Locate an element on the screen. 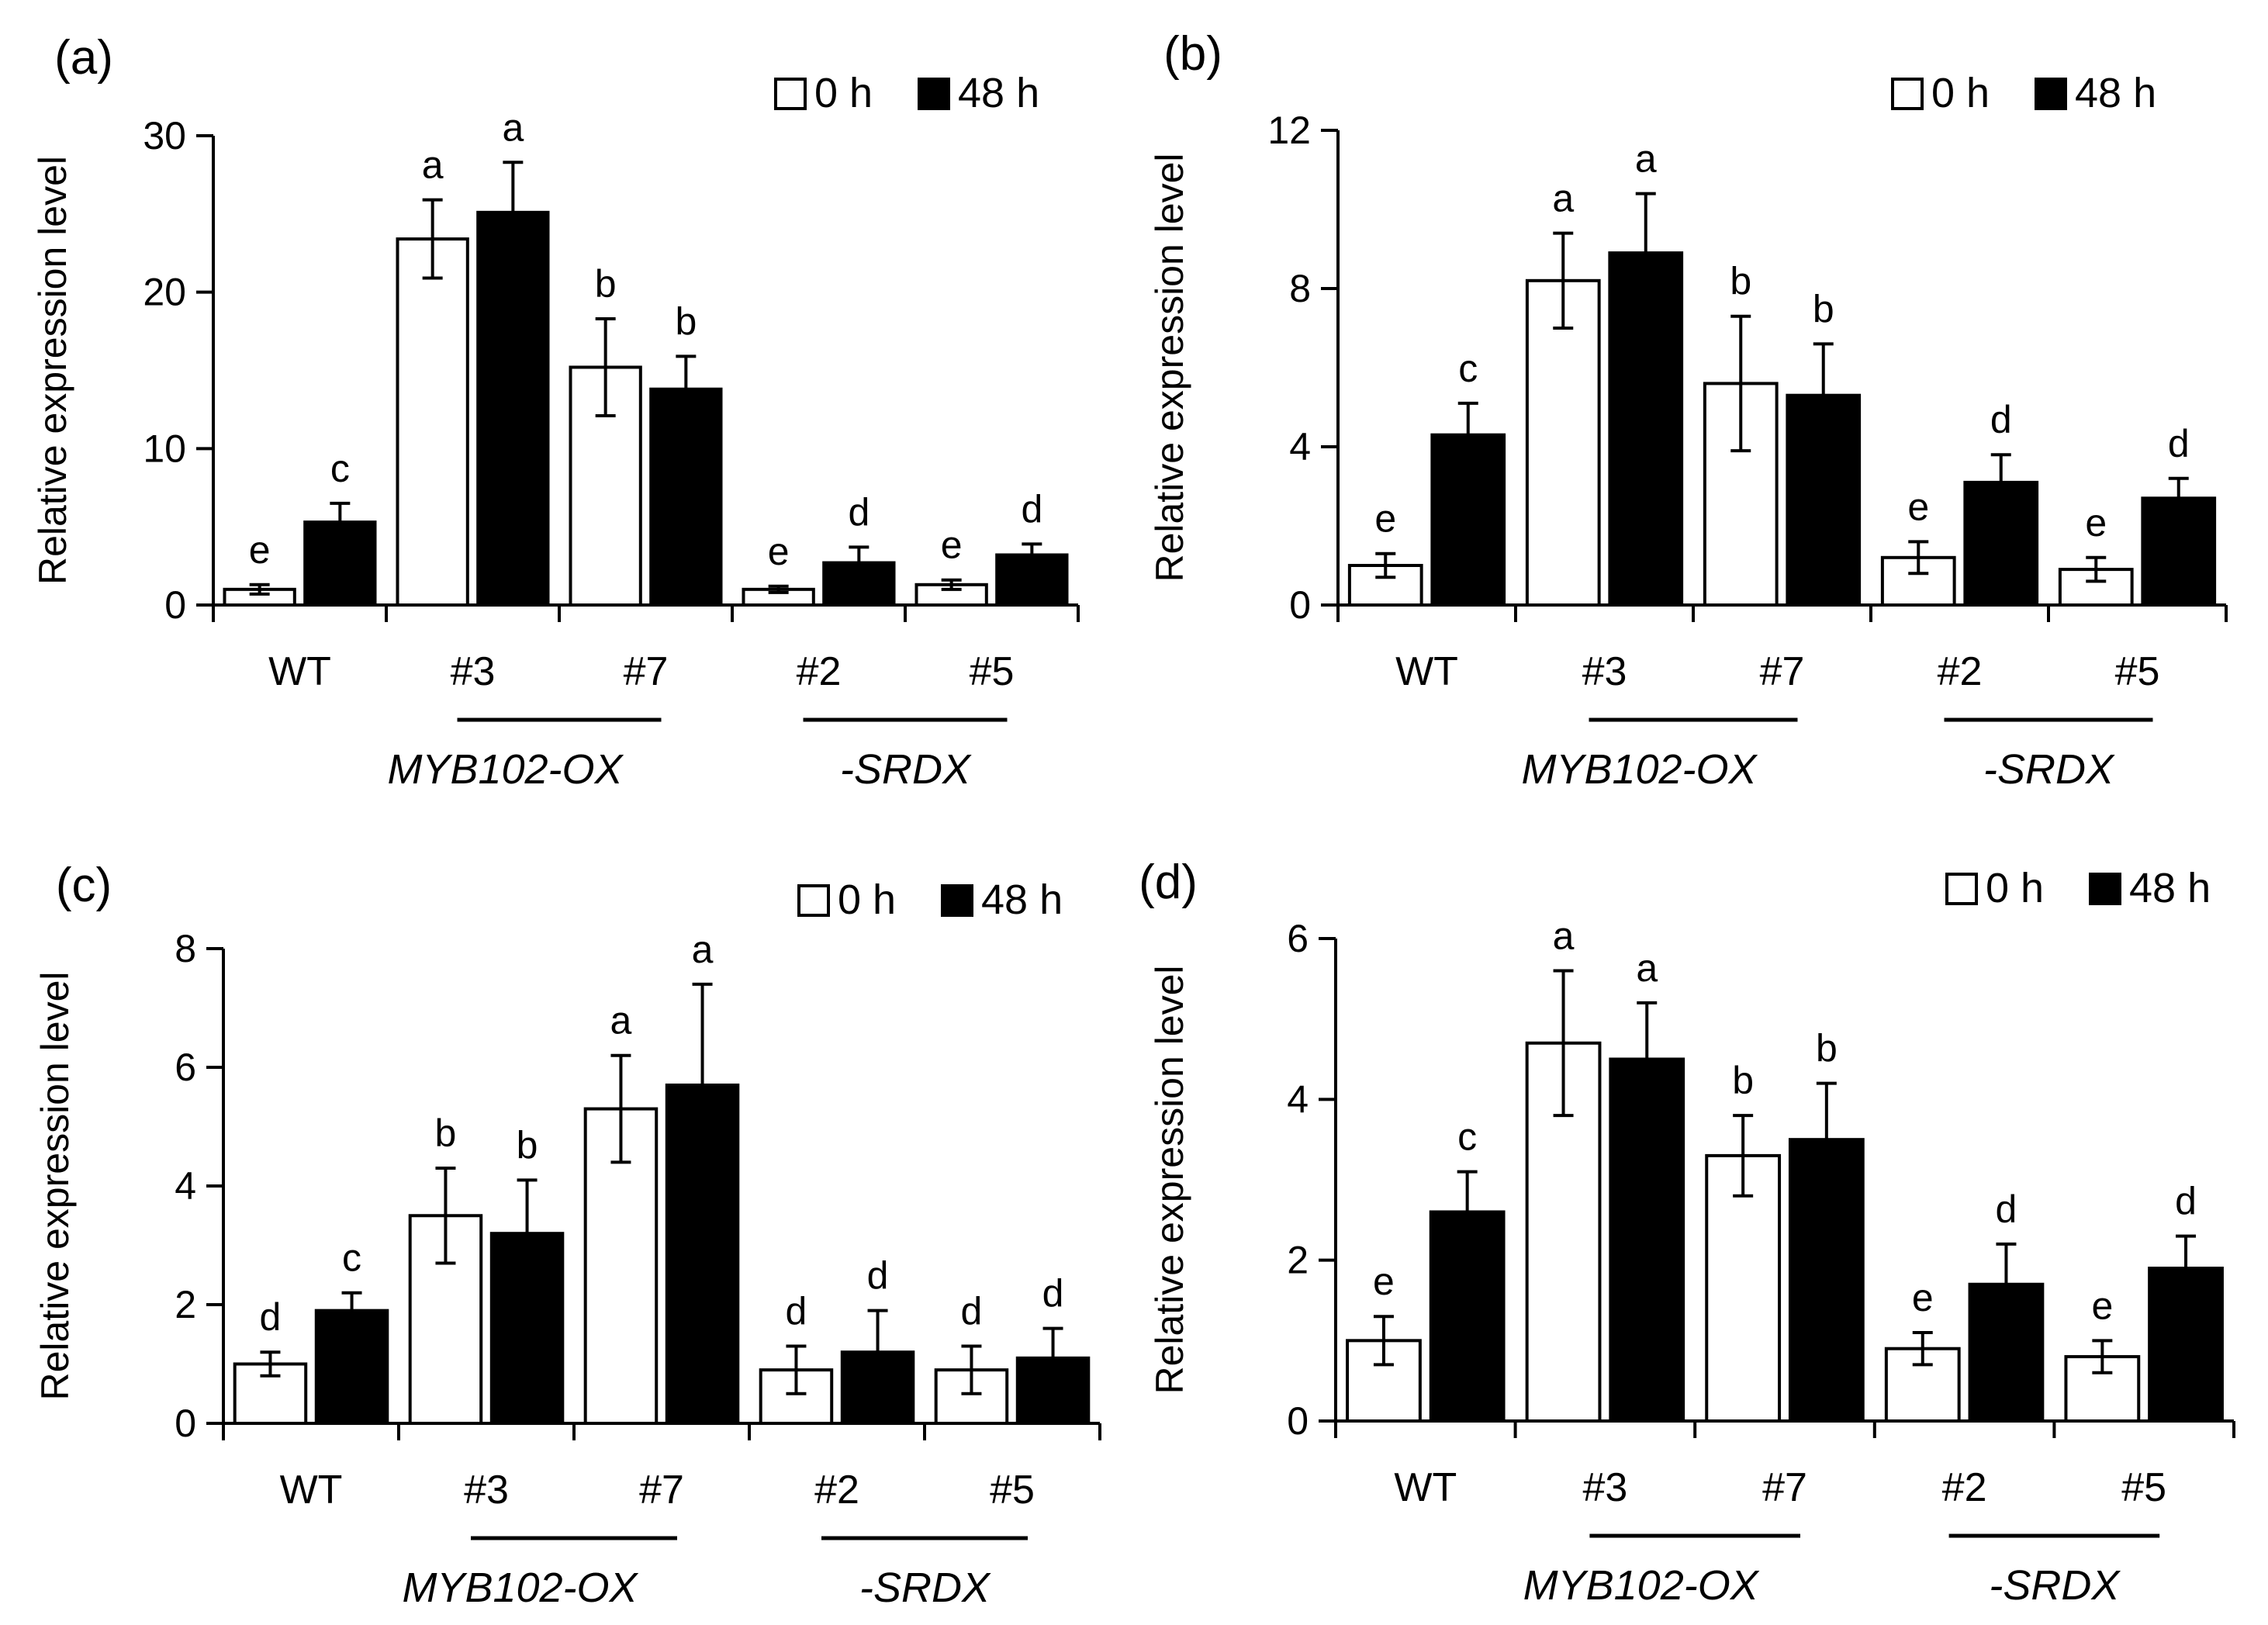  panel-label: (d) is located at coordinates (1168, 882).